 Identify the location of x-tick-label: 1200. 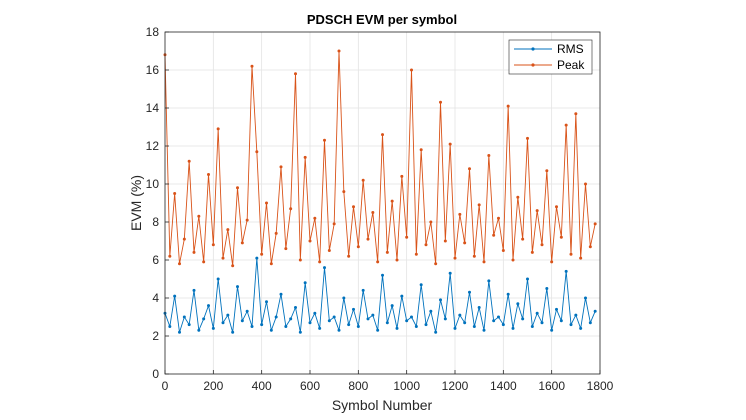
(455, 386).